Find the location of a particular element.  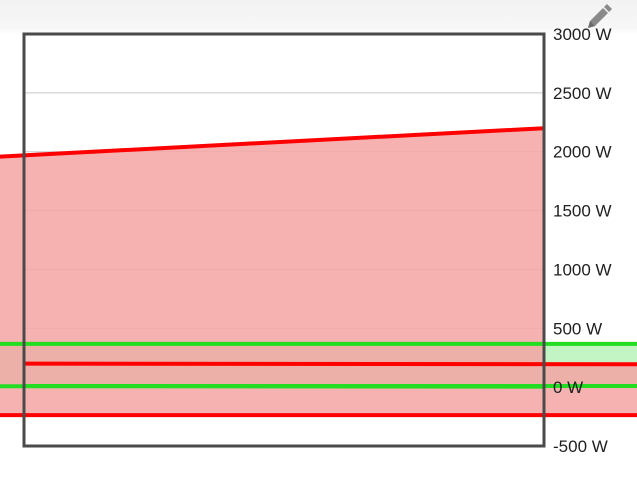

y-tick-label: 0 W is located at coordinates (568, 387).